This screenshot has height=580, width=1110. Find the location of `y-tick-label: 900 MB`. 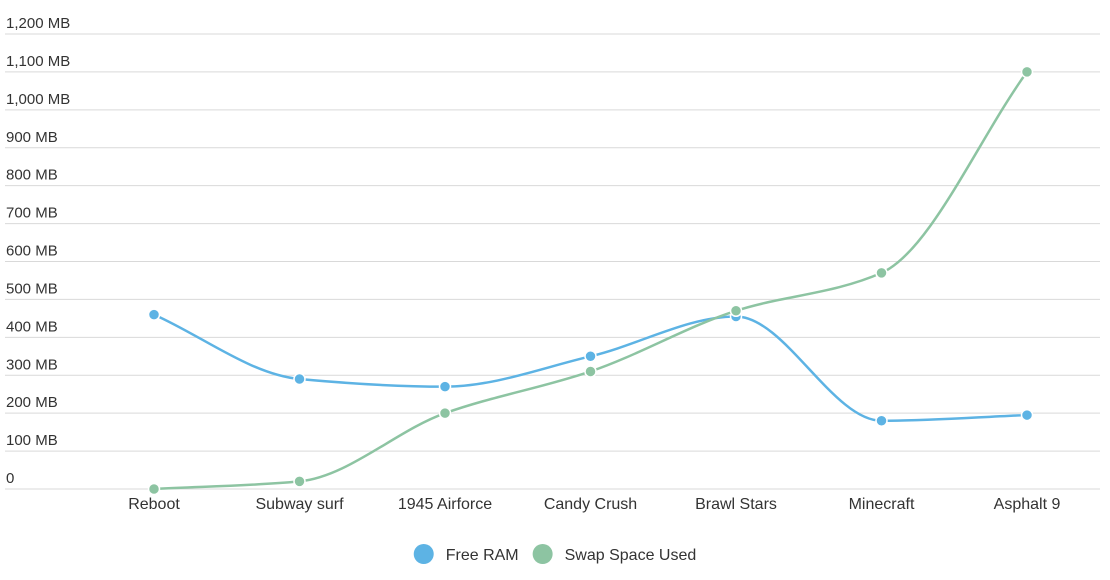

y-tick-label: 900 MB is located at coordinates (32, 137).